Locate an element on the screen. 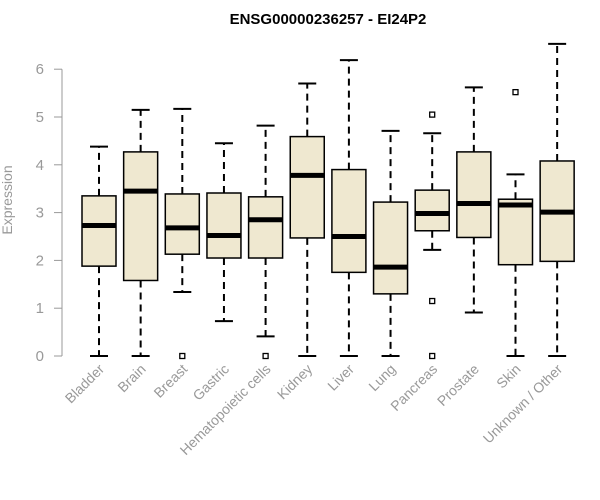  box-unknown-other is located at coordinates (557, 199).